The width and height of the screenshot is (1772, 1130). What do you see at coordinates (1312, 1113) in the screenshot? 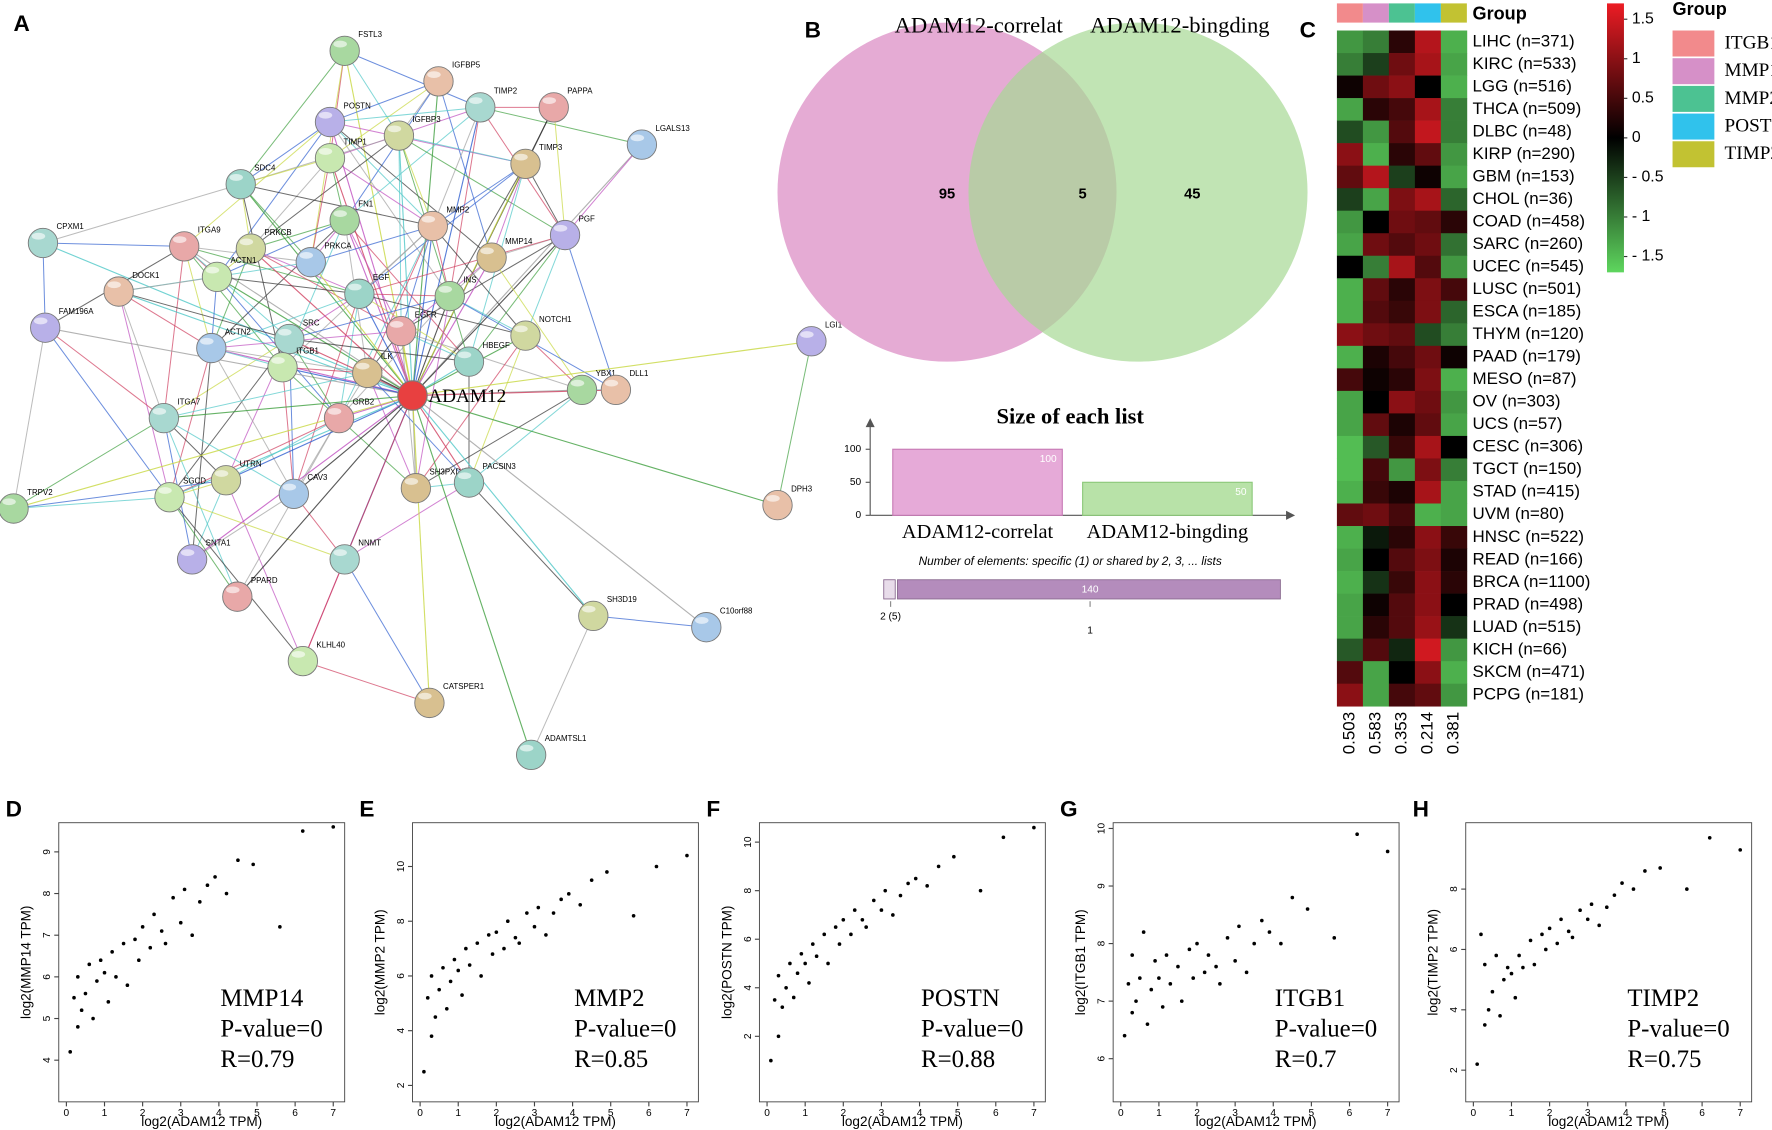
I see `x-tick-label: 5` at bounding box center [1312, 1113].